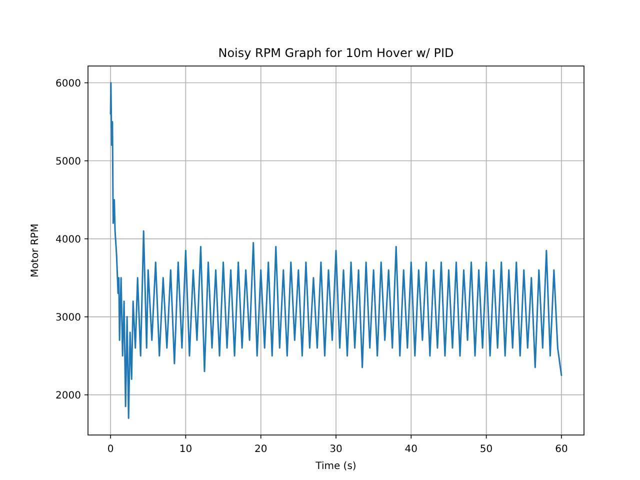 This screenshot has width=640, height=480. I want to click on x-tick-label: 50, so click(486, 449).